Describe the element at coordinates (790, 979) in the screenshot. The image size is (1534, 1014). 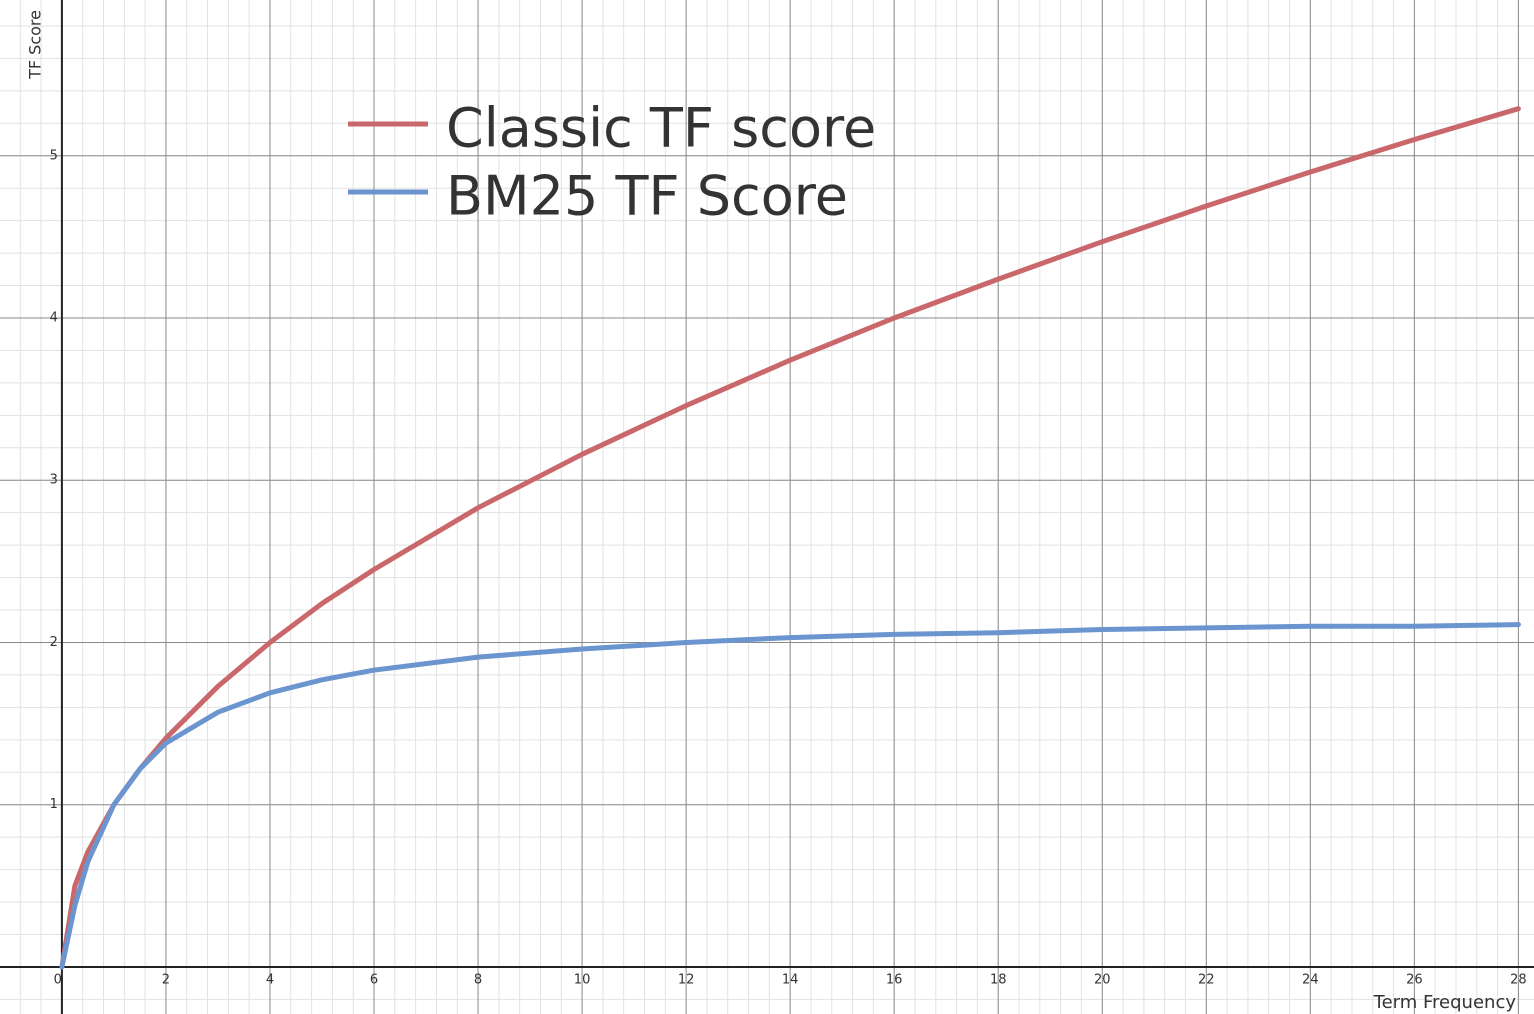
I see `x-tick-label: 14` at that location.